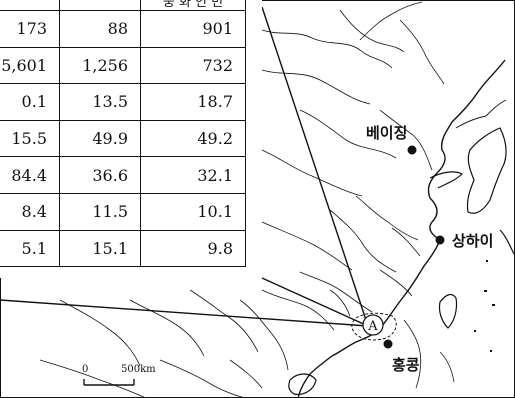 The image size is (515, 398). Describe the element at coordinates (100, 138) in the screenshot. I see `table-cell: 49.9` at that location.